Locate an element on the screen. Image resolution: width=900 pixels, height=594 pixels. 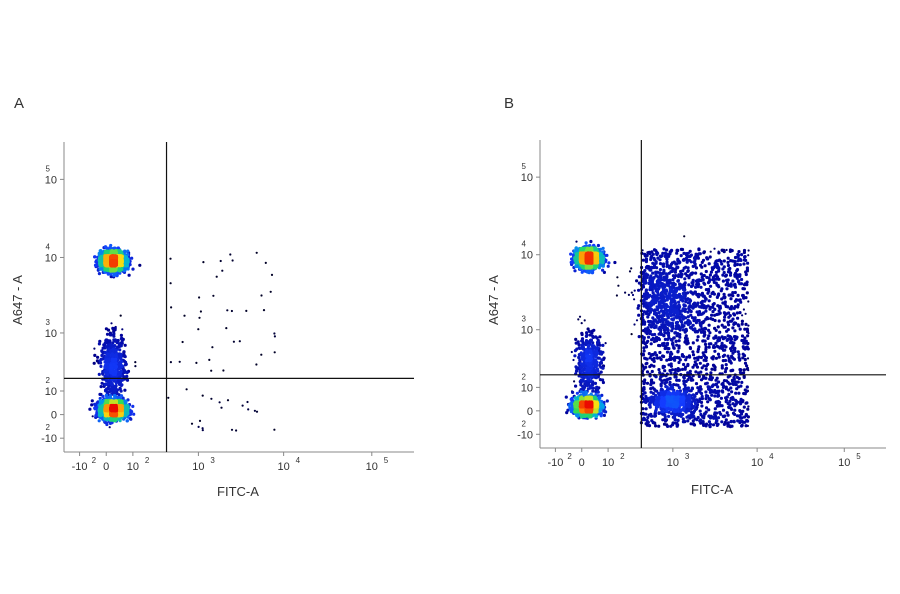
panel-a-y-tick-label: -10 is located at coordinates (49, 439).